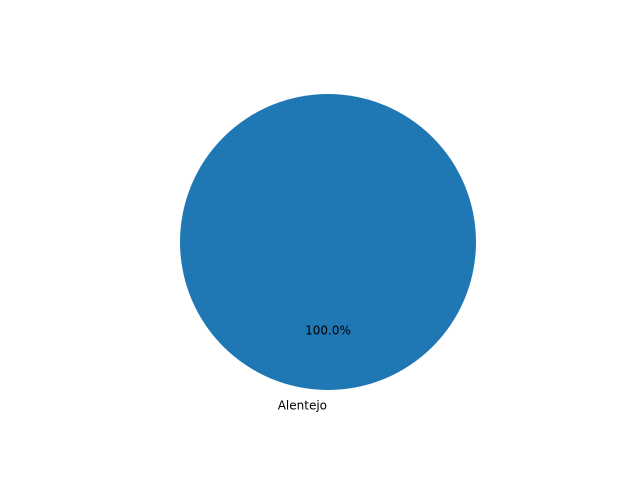  Describe the element at coordinates (328, 330) in the screenshot. I see `pie-slice-percent-label: 100.0%` at that location.